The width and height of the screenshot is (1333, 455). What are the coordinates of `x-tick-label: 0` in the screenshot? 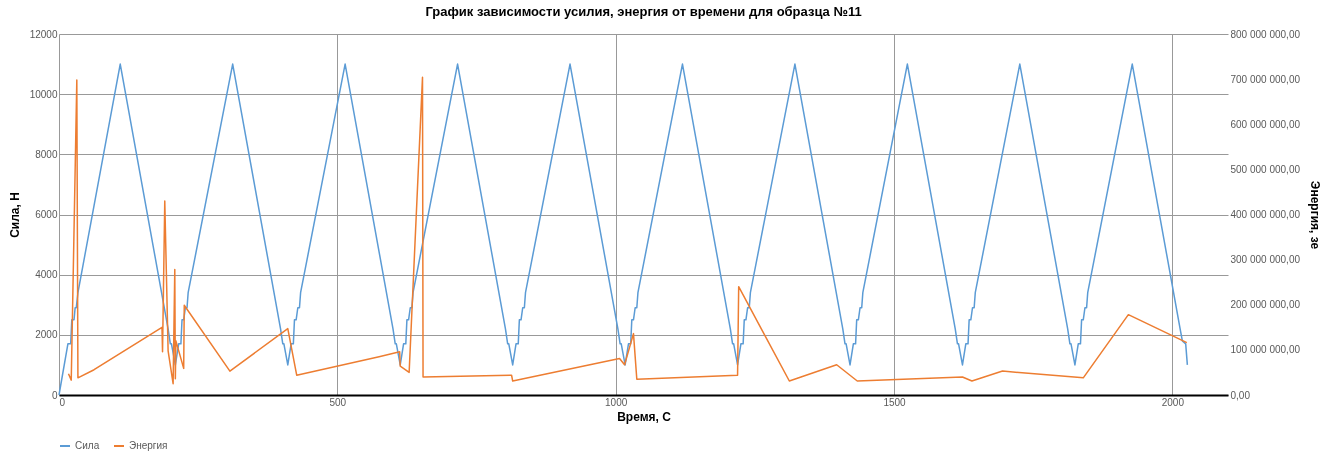 It's located at (62, 402).